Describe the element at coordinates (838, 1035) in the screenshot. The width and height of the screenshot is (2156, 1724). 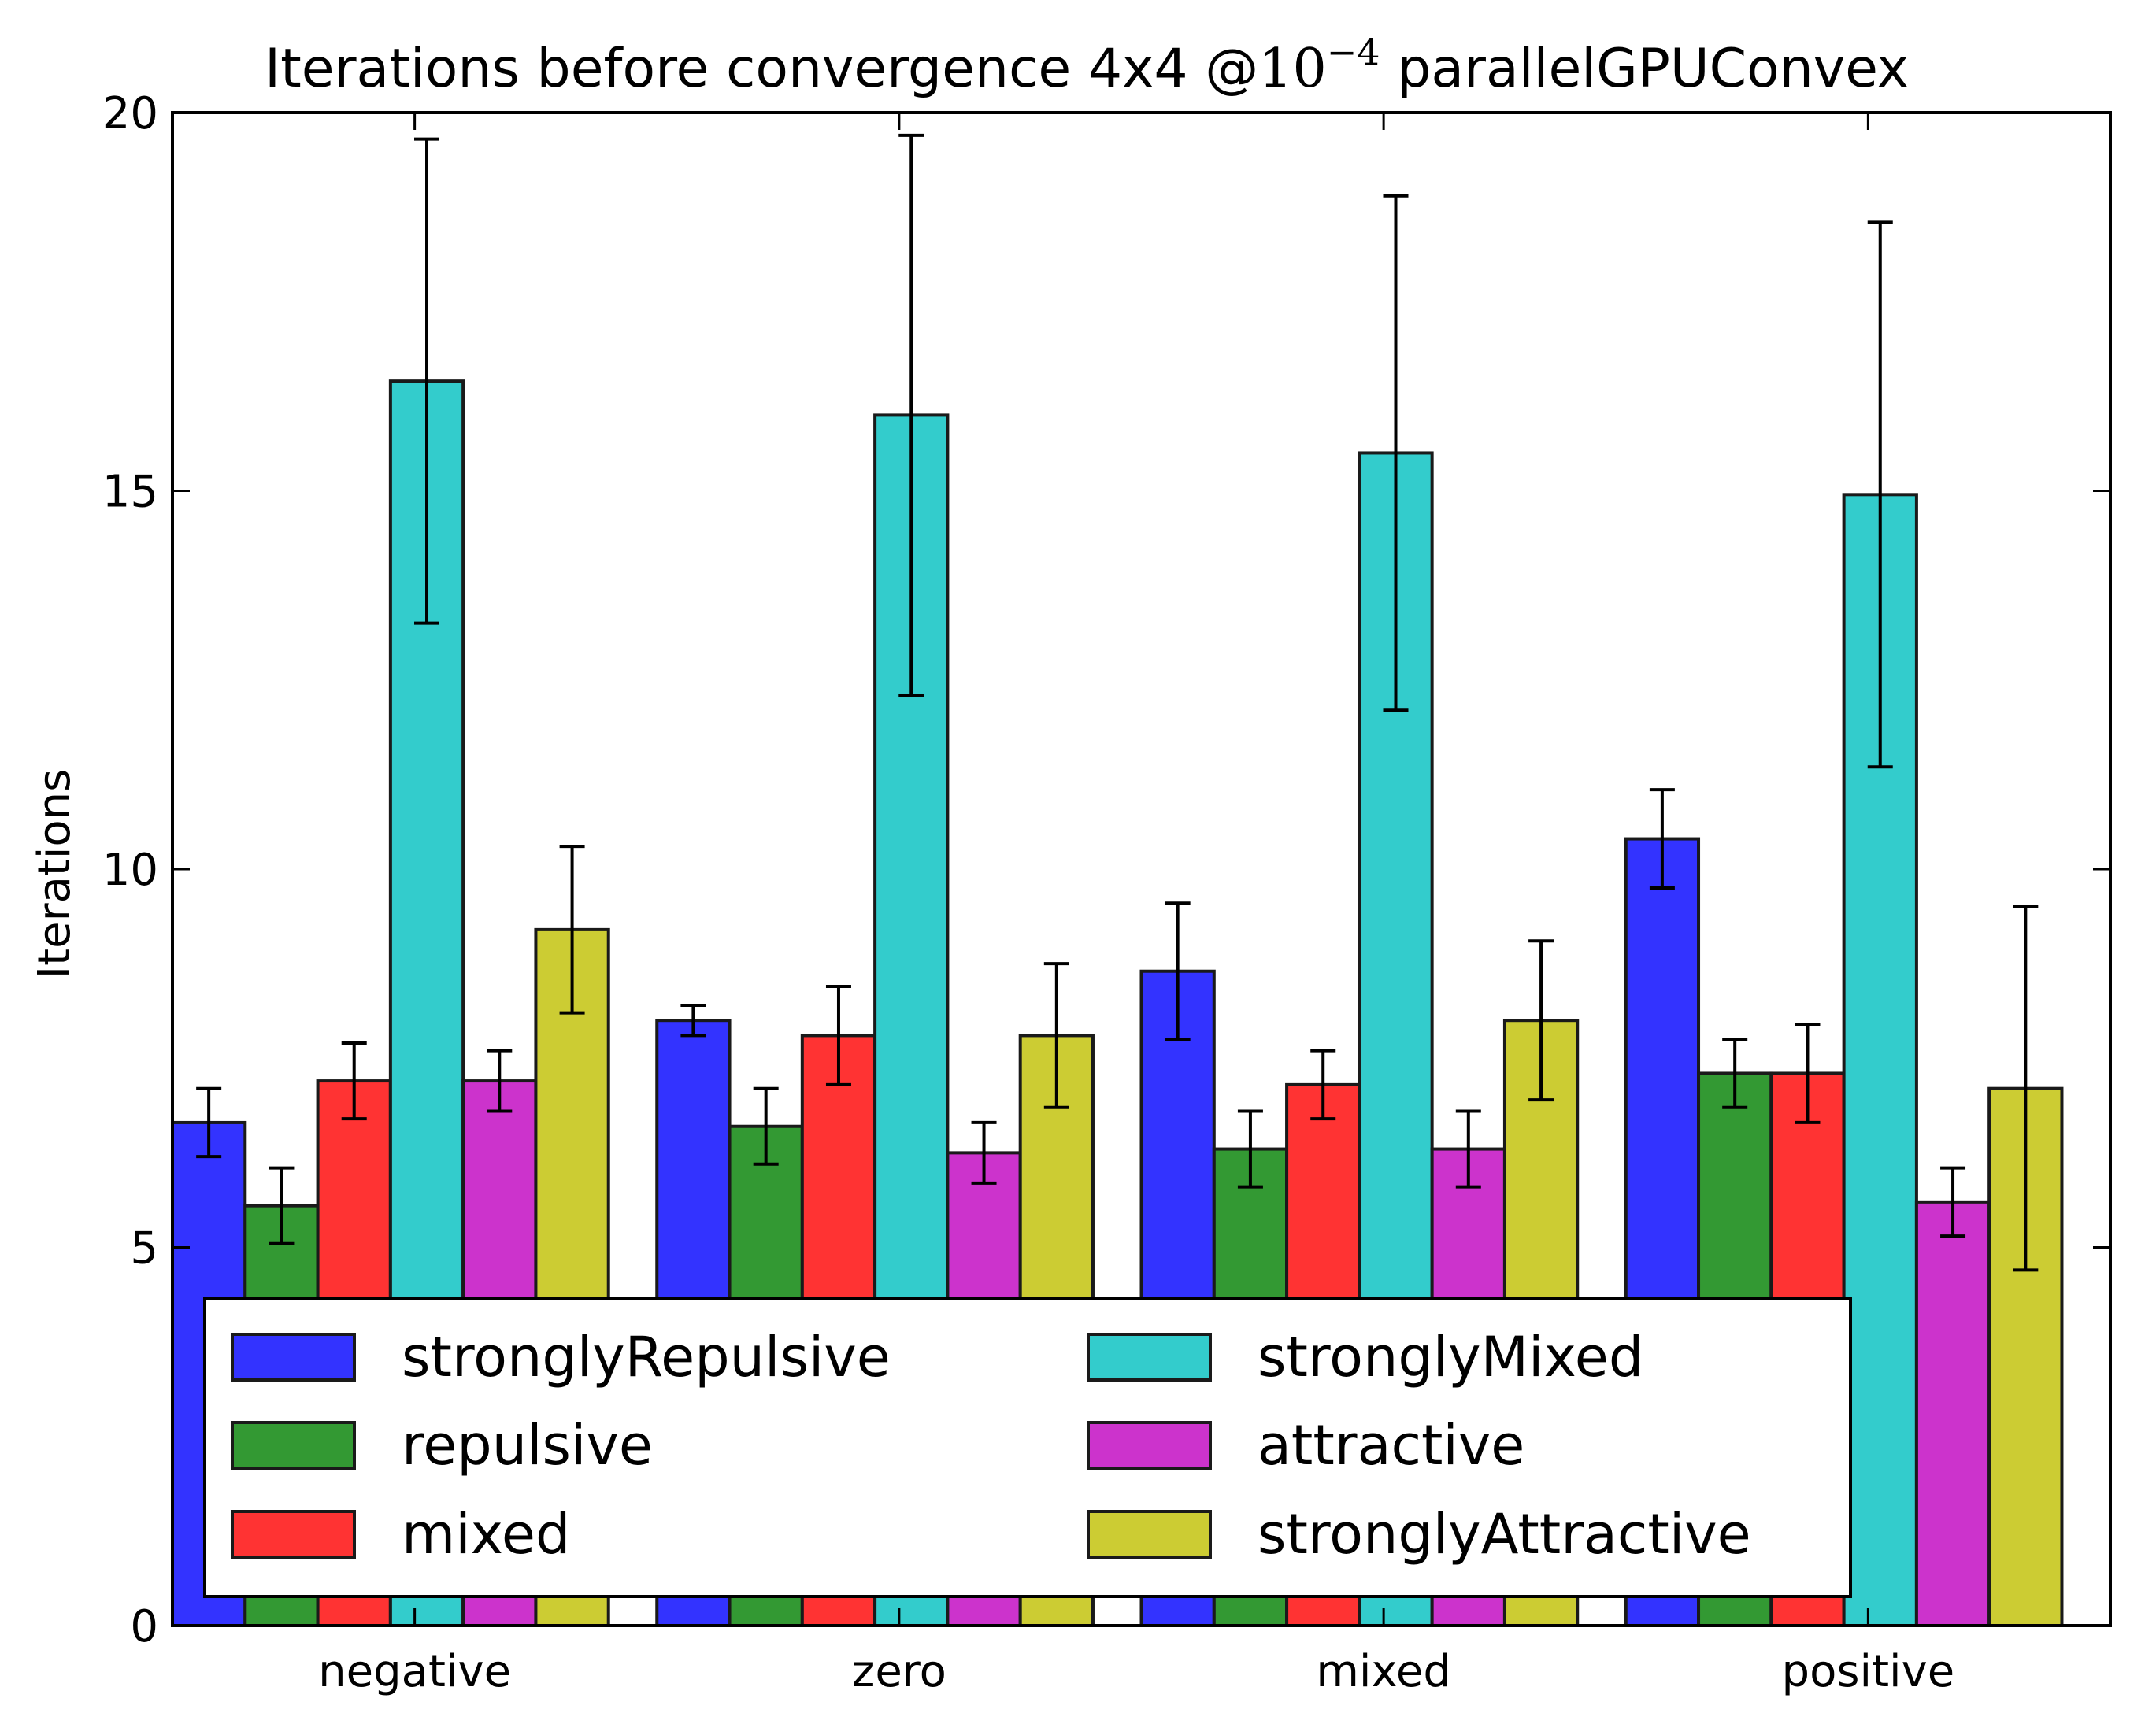
I see `error-bar-mixed-zero` at that location.